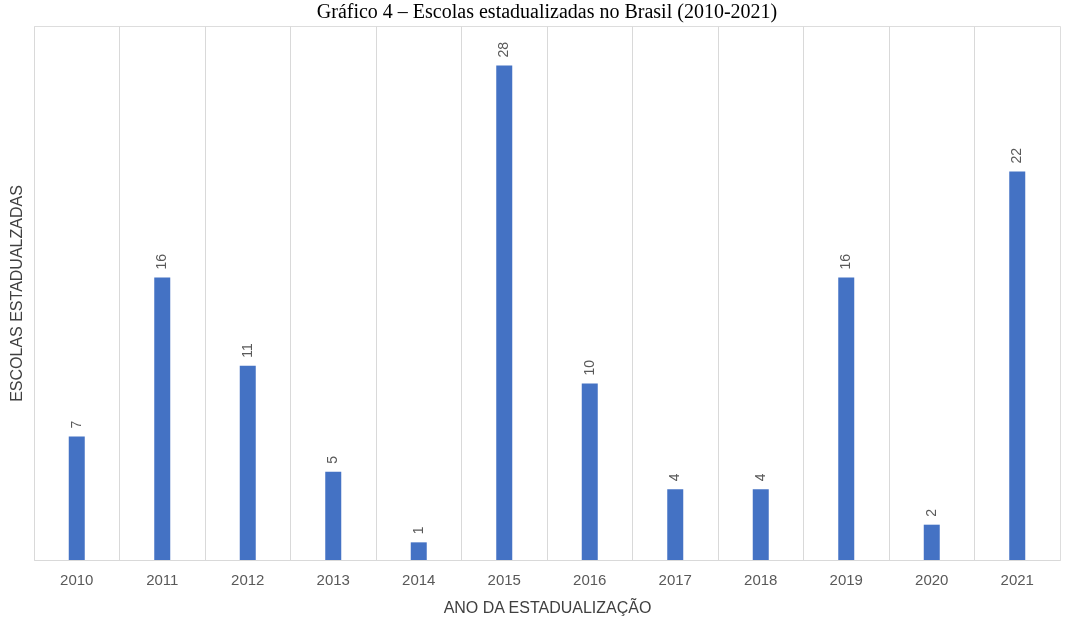  Describe the element at coordinates (930, 512) in the screenshot. I see `data-label: 2` at that location.